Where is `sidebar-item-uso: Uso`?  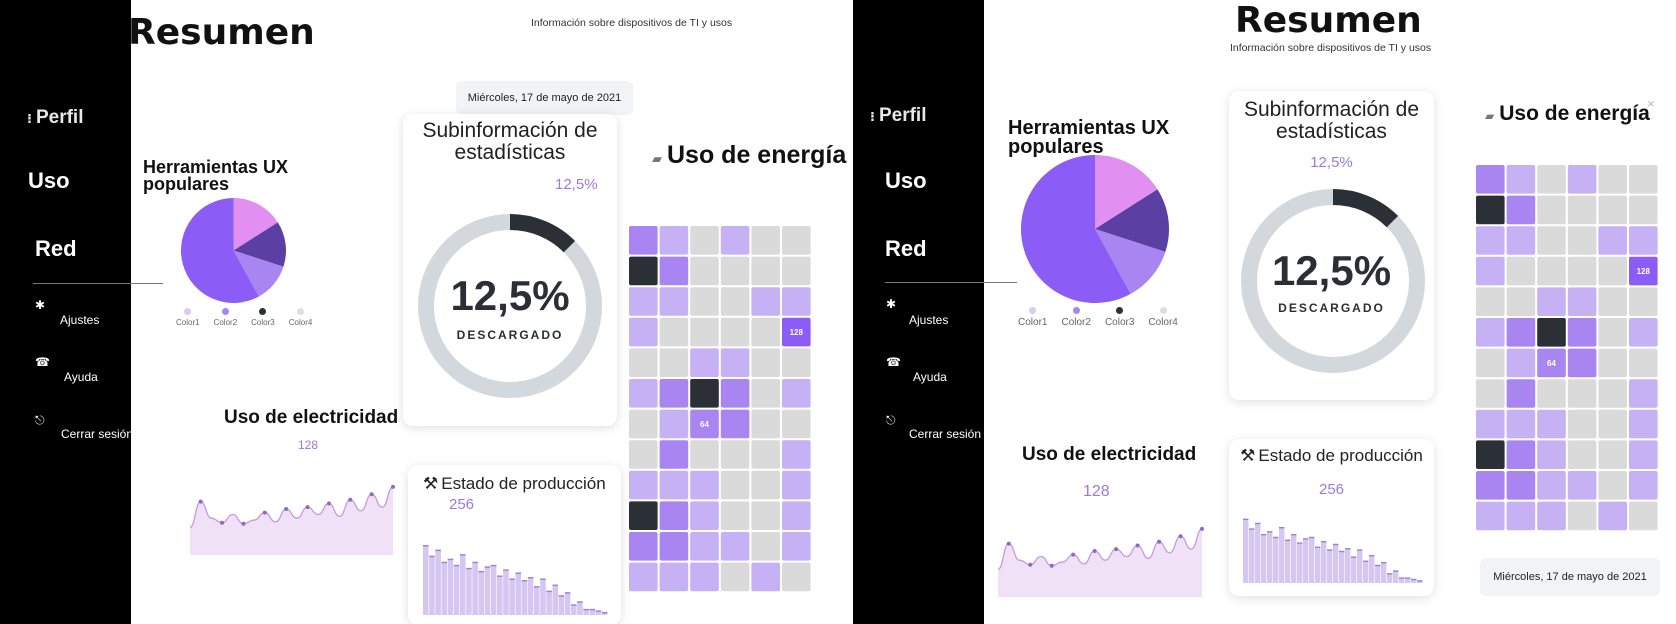
sidebar-item-uso: Uso is located at coordinates (49, 180).